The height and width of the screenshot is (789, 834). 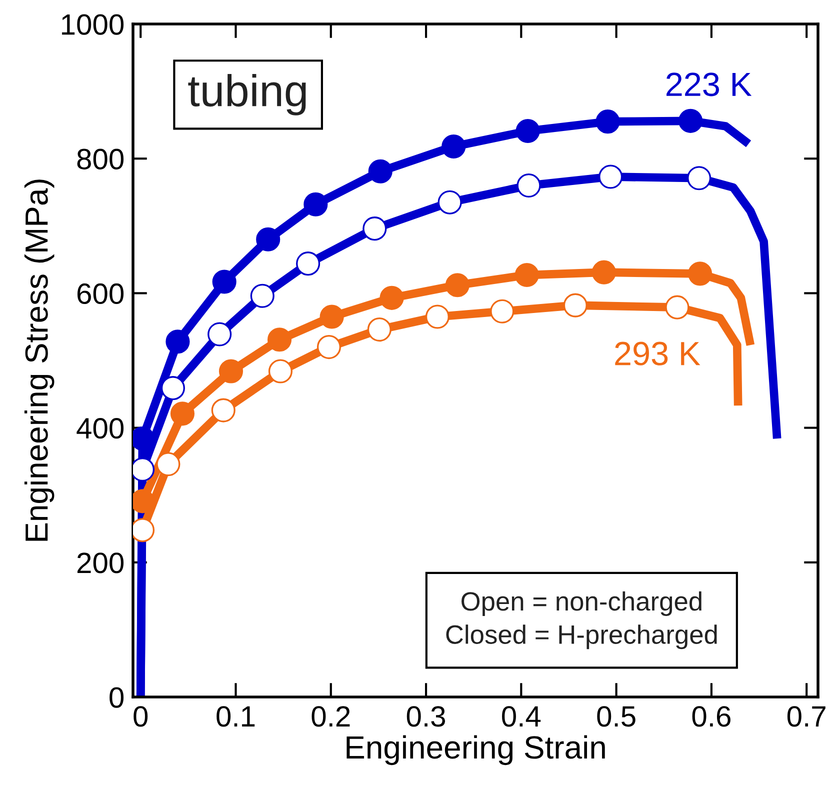 What do you see at coordinates (100, 428) in the screenshot?
I see `y-tick-label: 400` at bounding box center [100, 428].